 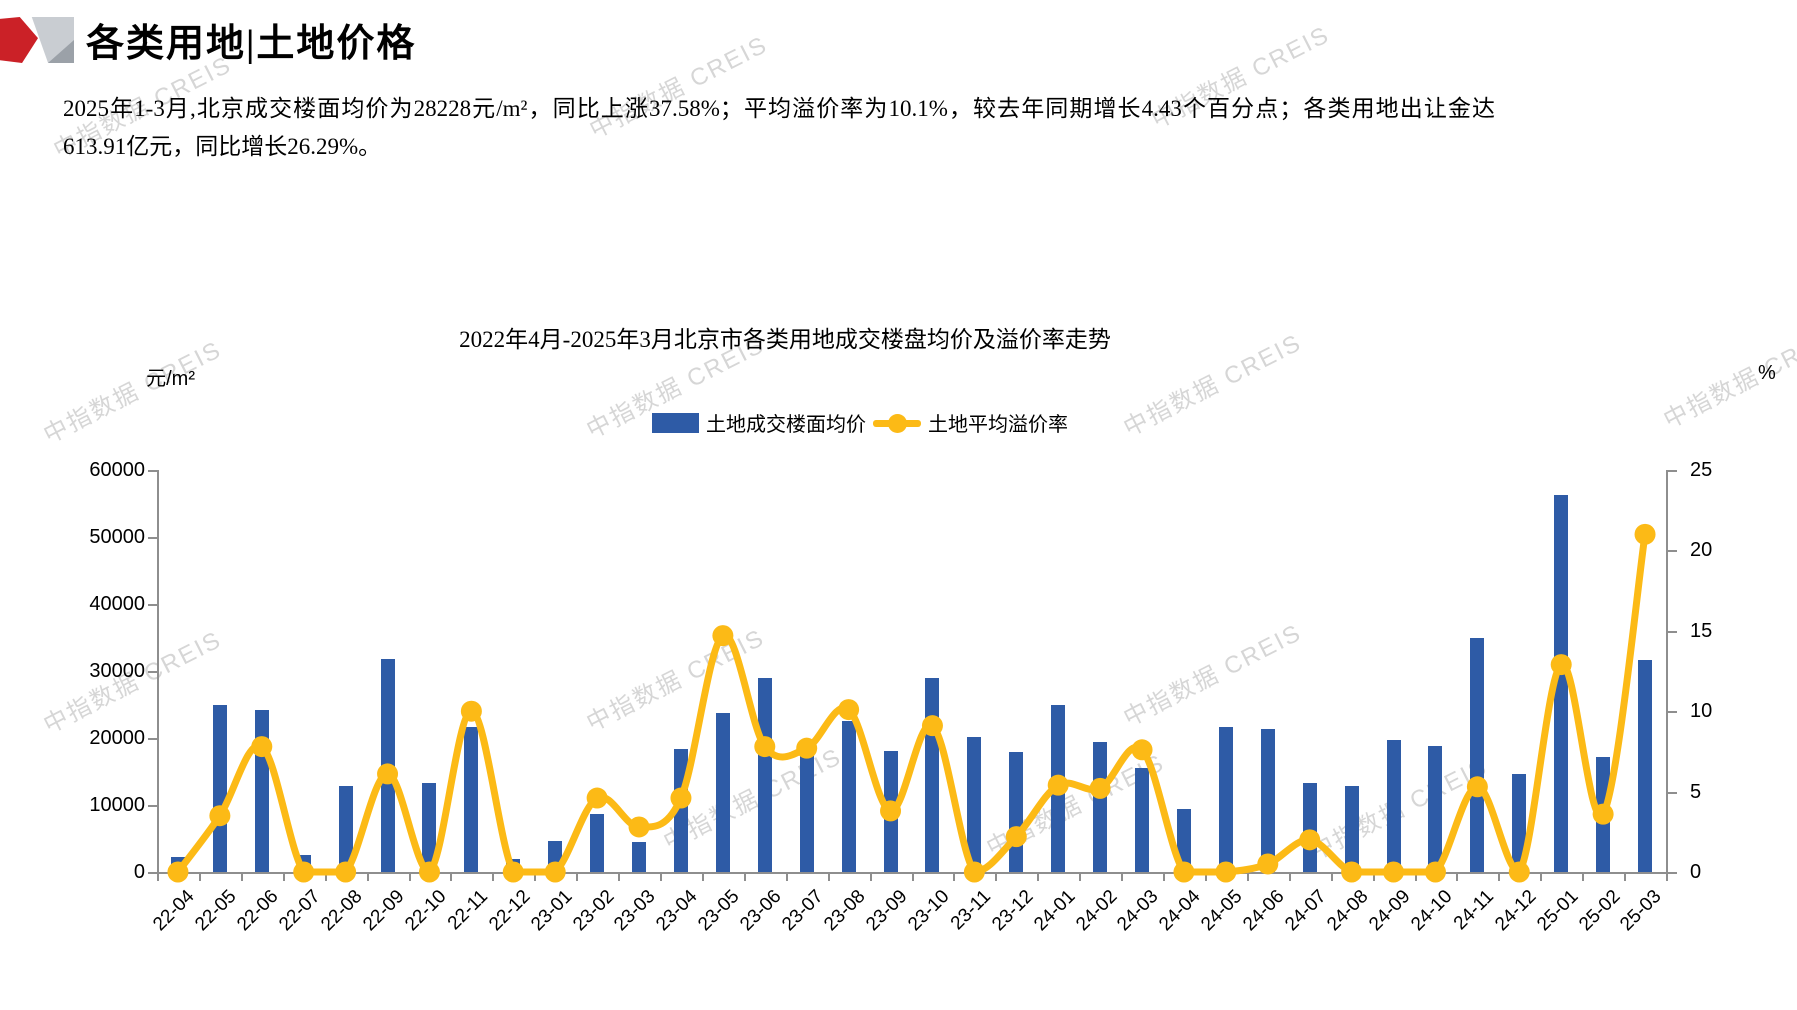 What do you see at coordinates (1696, 791) in the screenshot?
I see `right-axis-tick-label: 5` at bounding box center [1696, 791].